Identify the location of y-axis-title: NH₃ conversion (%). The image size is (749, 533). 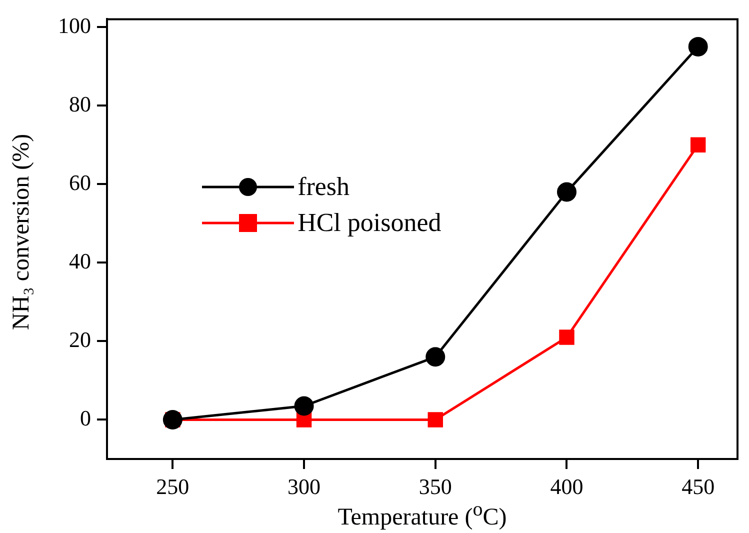
(22, 232).